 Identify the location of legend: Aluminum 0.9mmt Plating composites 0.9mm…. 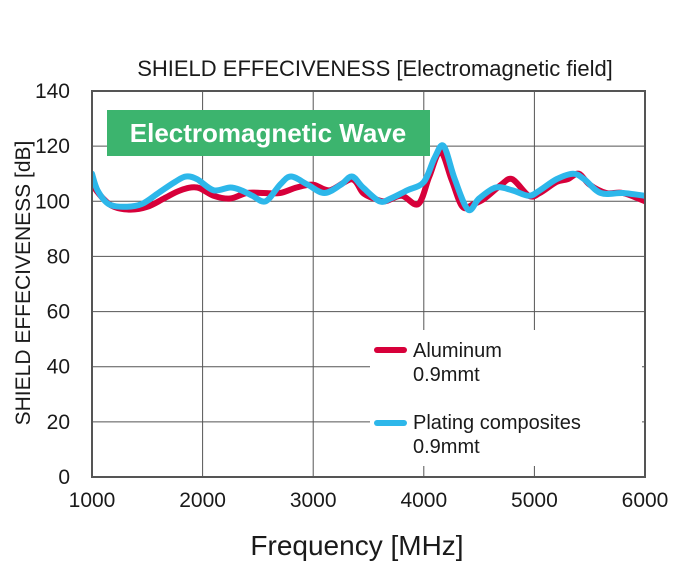
(506, 398).